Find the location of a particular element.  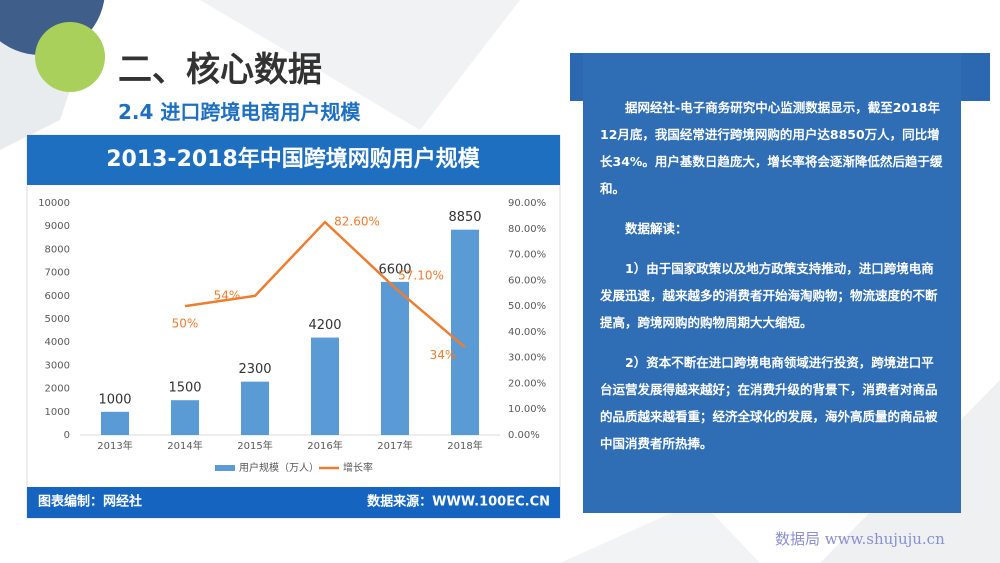

data-label: 54% is located at coordinates (227, 295).